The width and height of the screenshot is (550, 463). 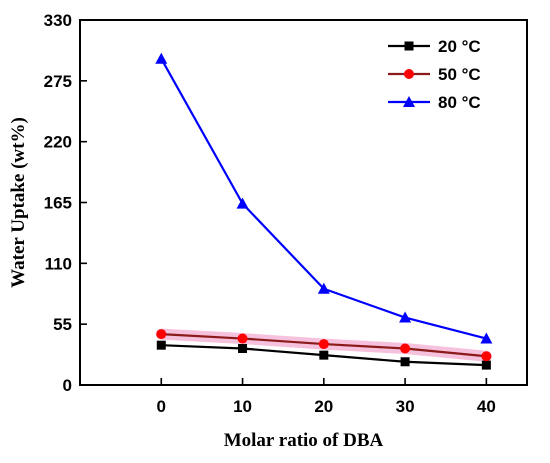 I want to click on y-tick-label: 165, so click(x=58, y=203).